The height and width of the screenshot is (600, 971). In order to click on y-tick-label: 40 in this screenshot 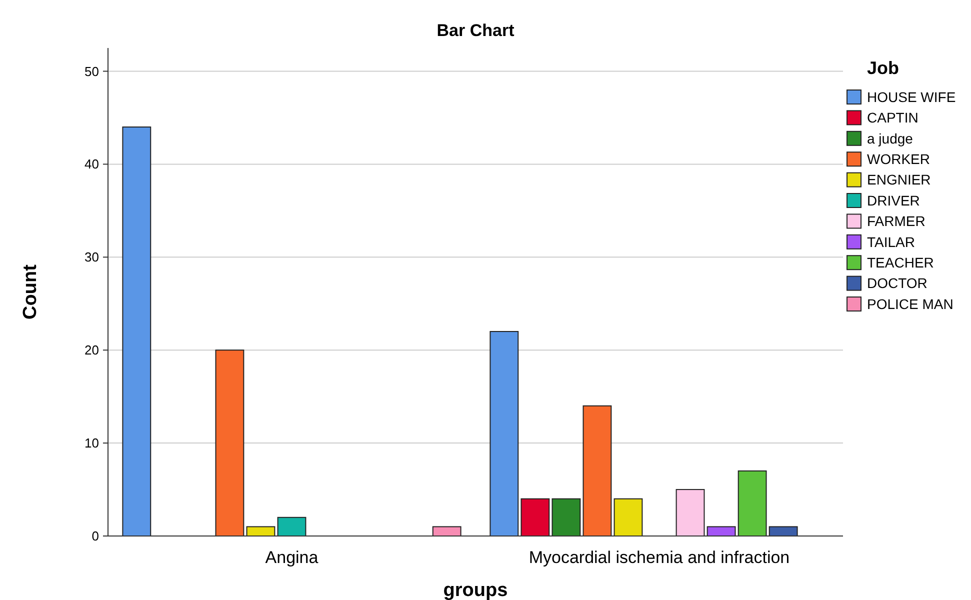, I will do `click(91, 164)`.